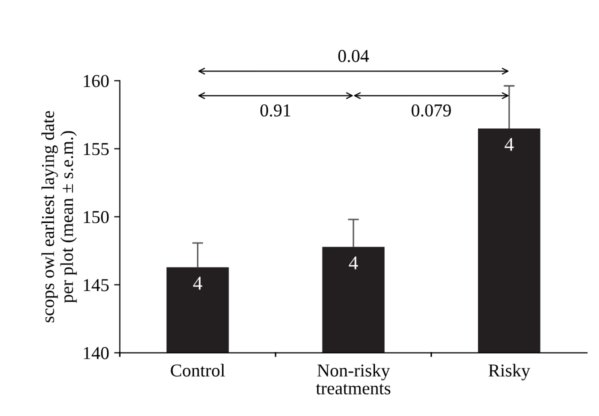 The width and height of the screenshot is (599, 416). Describe the element at coordinates (353, 389) in the screenshot. I see `x-axis-title: treatments` at that location.